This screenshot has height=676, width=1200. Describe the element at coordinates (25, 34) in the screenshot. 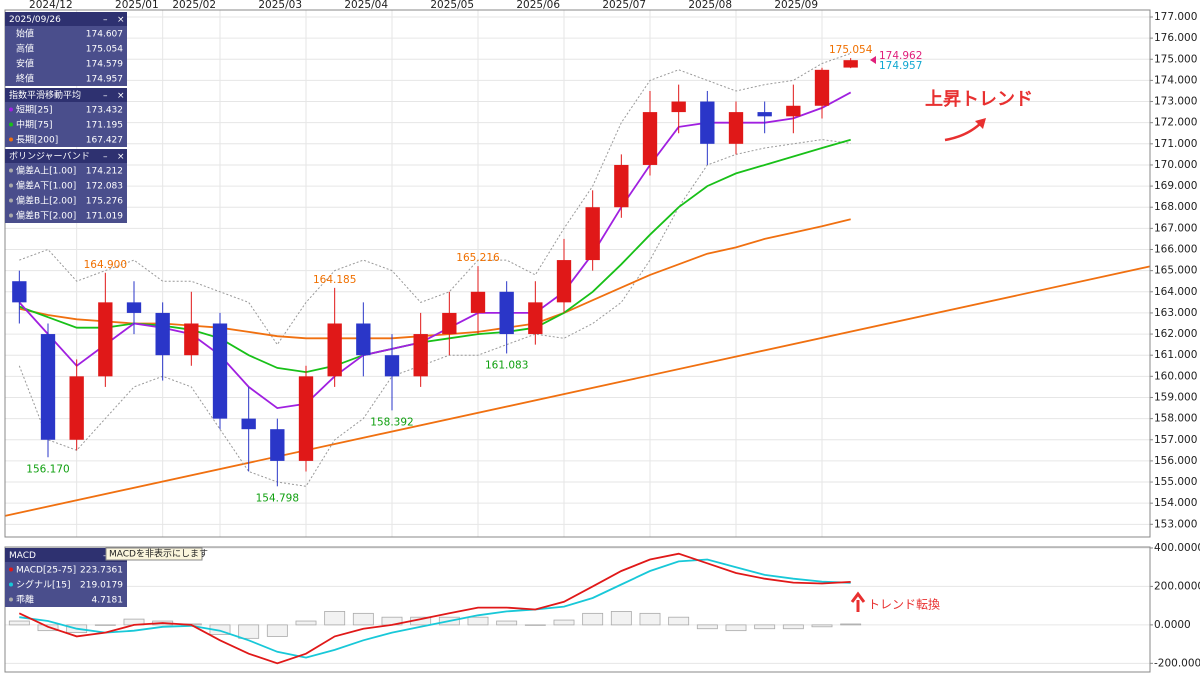

I see `panel-label: 始値` at that location.